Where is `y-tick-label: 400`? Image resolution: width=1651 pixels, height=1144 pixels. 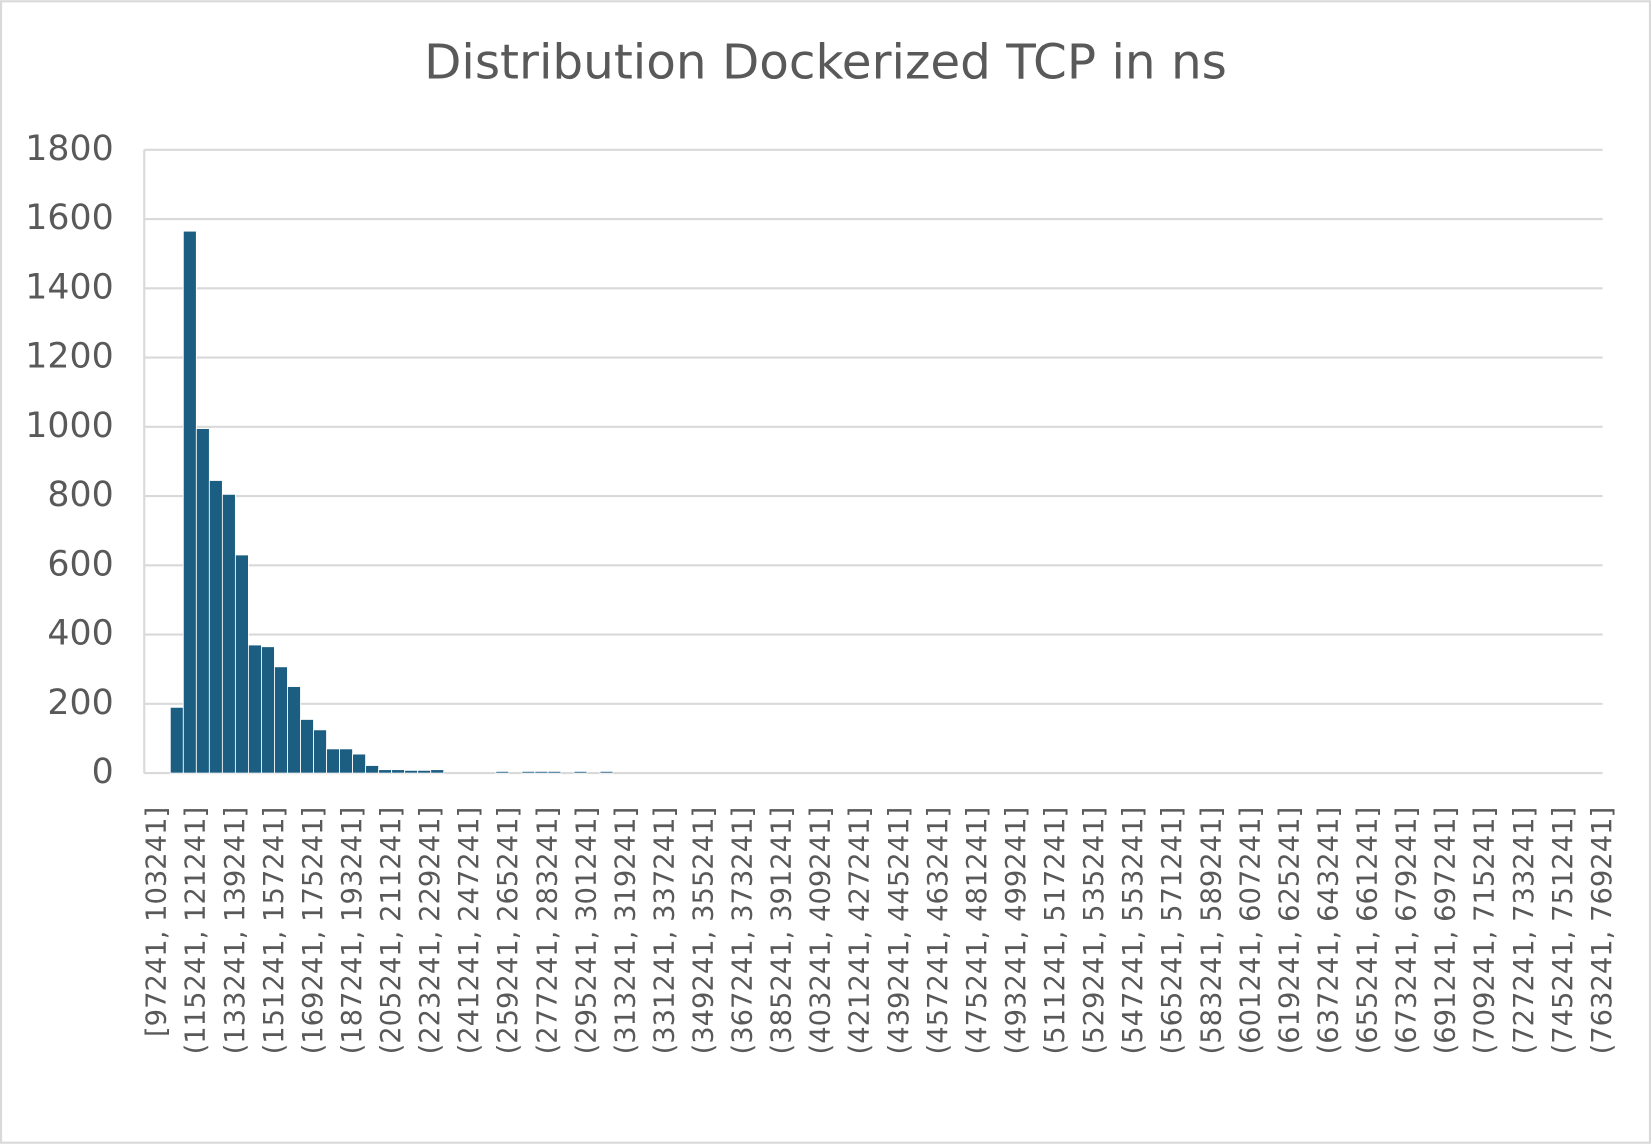 y-tick-label: 400 is located at coordinates (80, 634).